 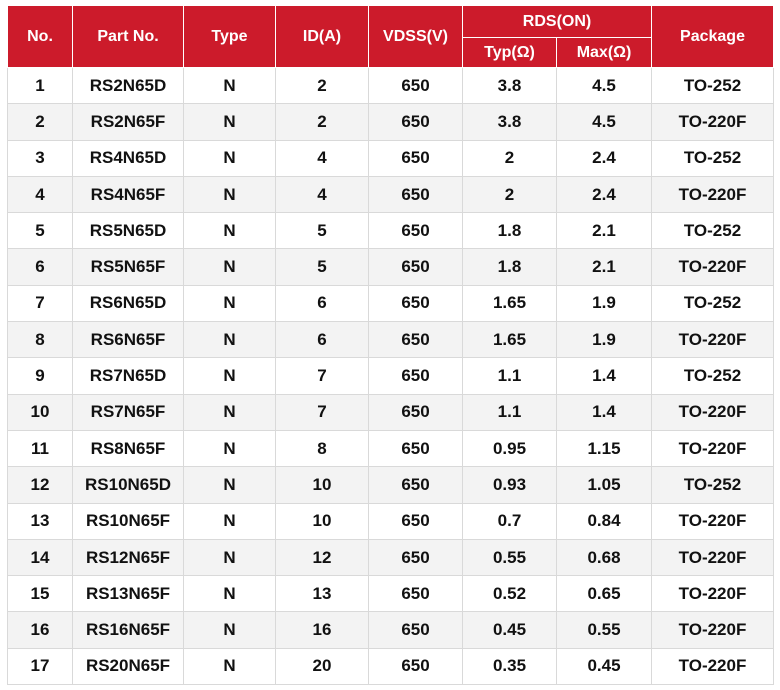 What do you see at coordinates (128, 521) in the screenshot?
I see `table-cell: RS10N65F` at bounding box center [128, 521].